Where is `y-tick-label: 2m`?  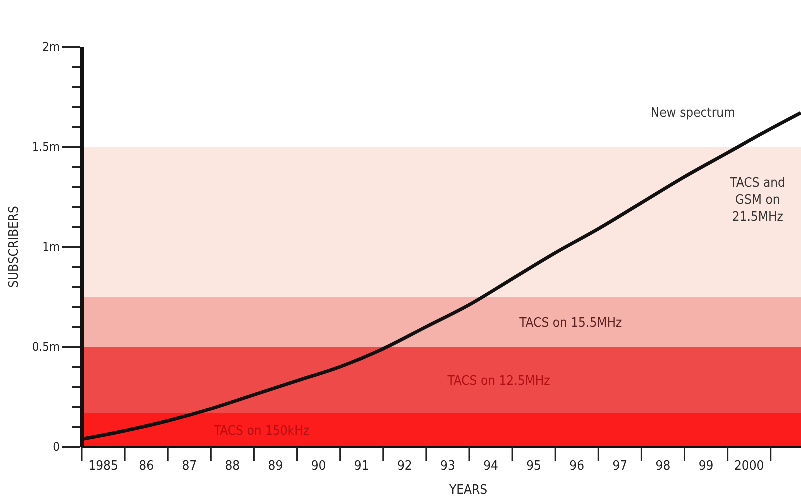
y-tick-label: 2m is located at coordinates (51, 47).